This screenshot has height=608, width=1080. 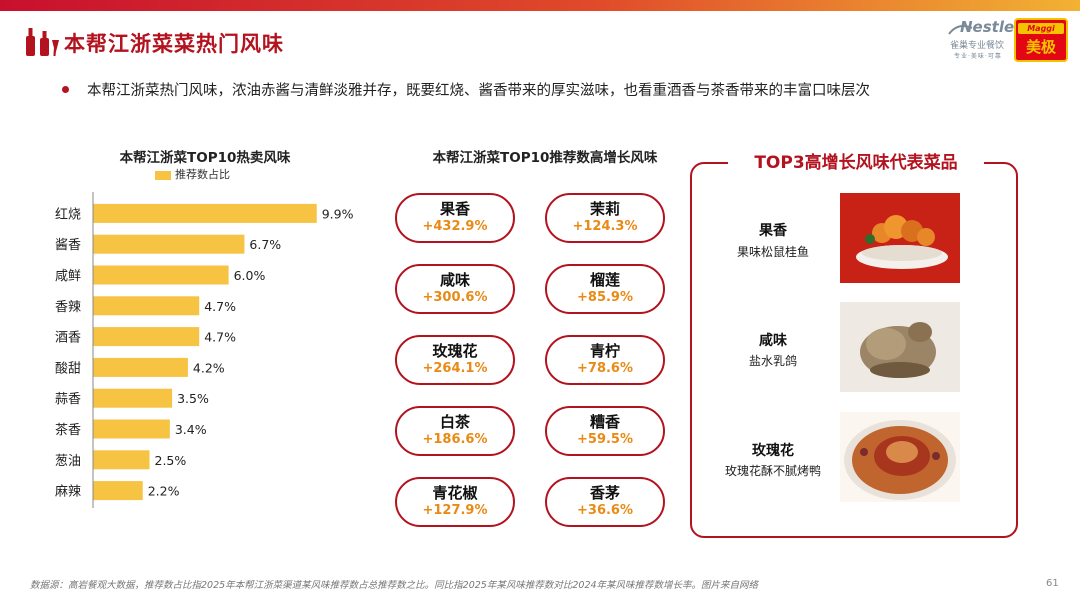 What do you see at coordinates (191, 429) in the screenshot?
I see `value-label: 3.4%` at bounding box center [191, 429].